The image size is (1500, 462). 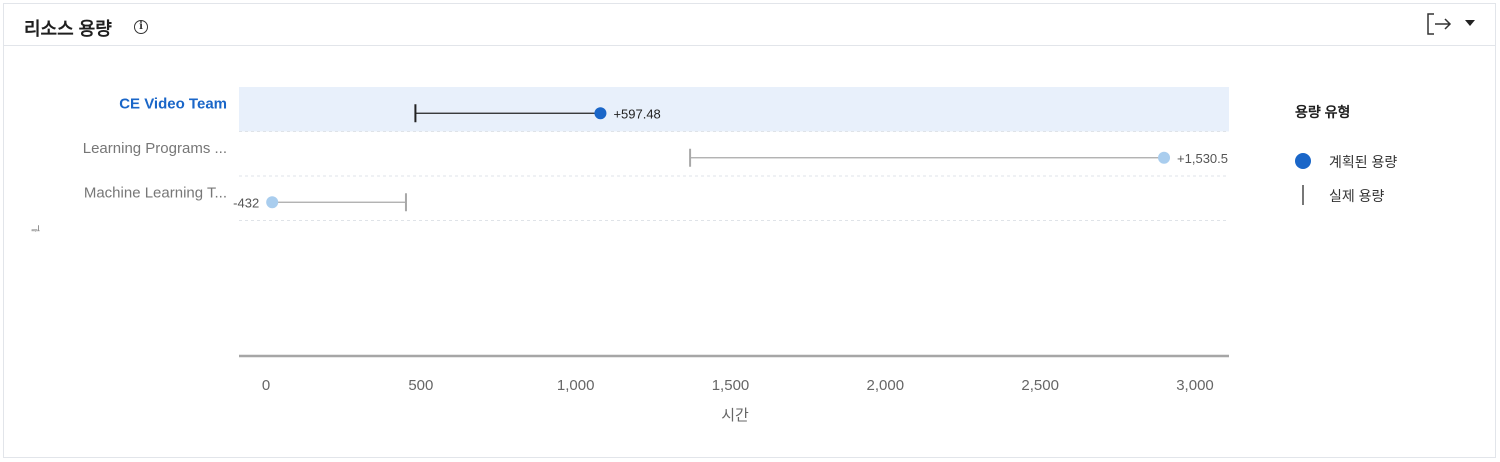 What do you see at coordinates (173, 103) in the screenshot?
I see `category-label: CE Video Team` at bounding box center [173, 103].